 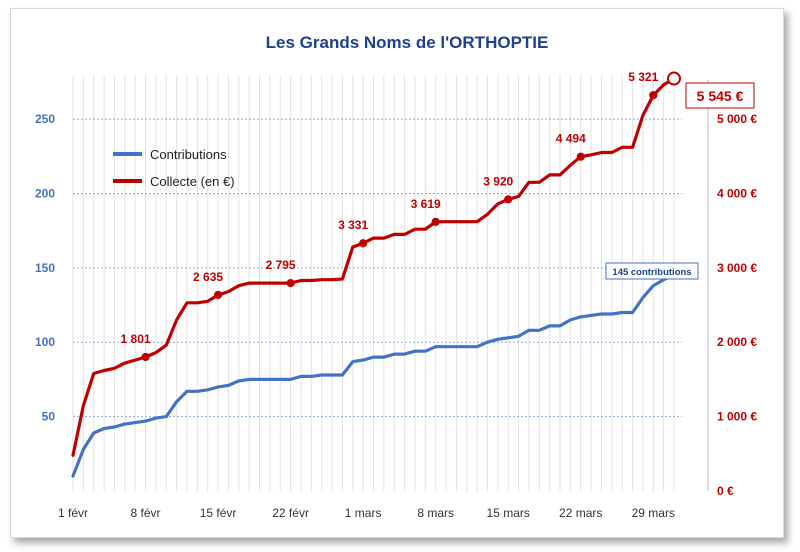 I want to click on contributions-final-box, so click(x=652, y=271).